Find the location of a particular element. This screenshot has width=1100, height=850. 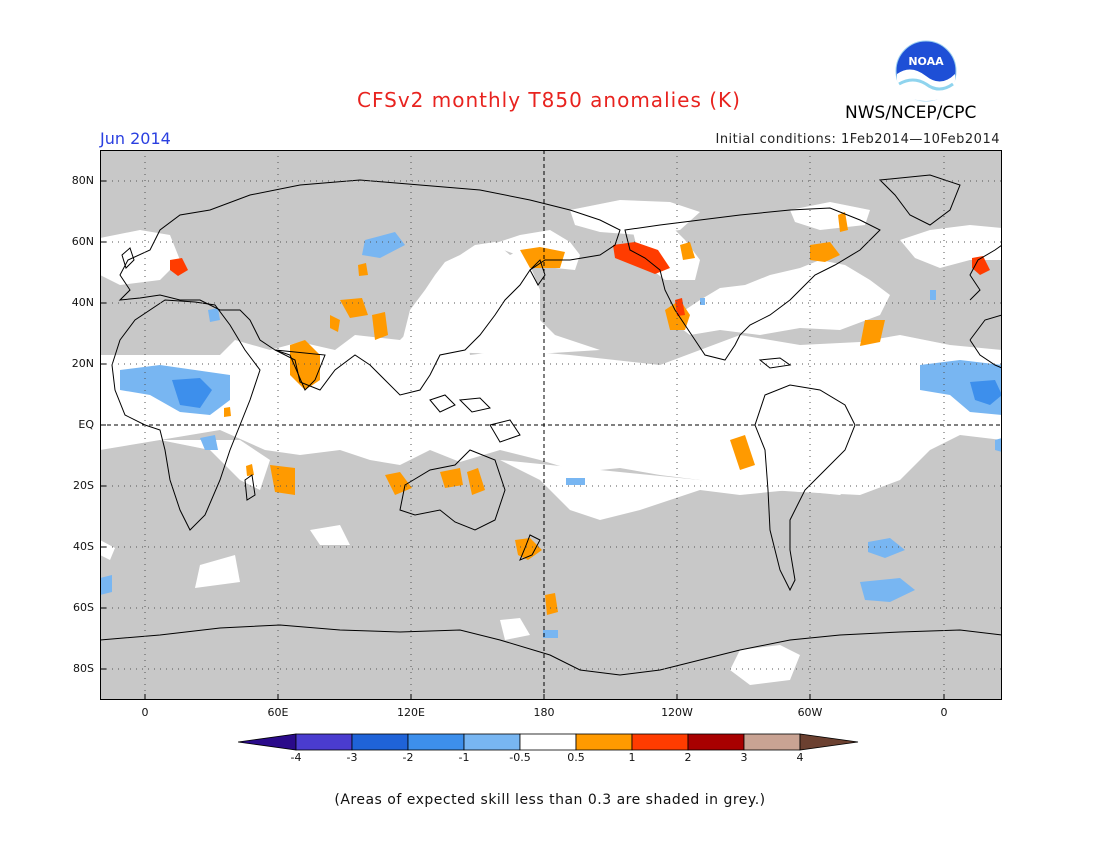

lat-label-20n: 20N is located at coordinates (82, 363).